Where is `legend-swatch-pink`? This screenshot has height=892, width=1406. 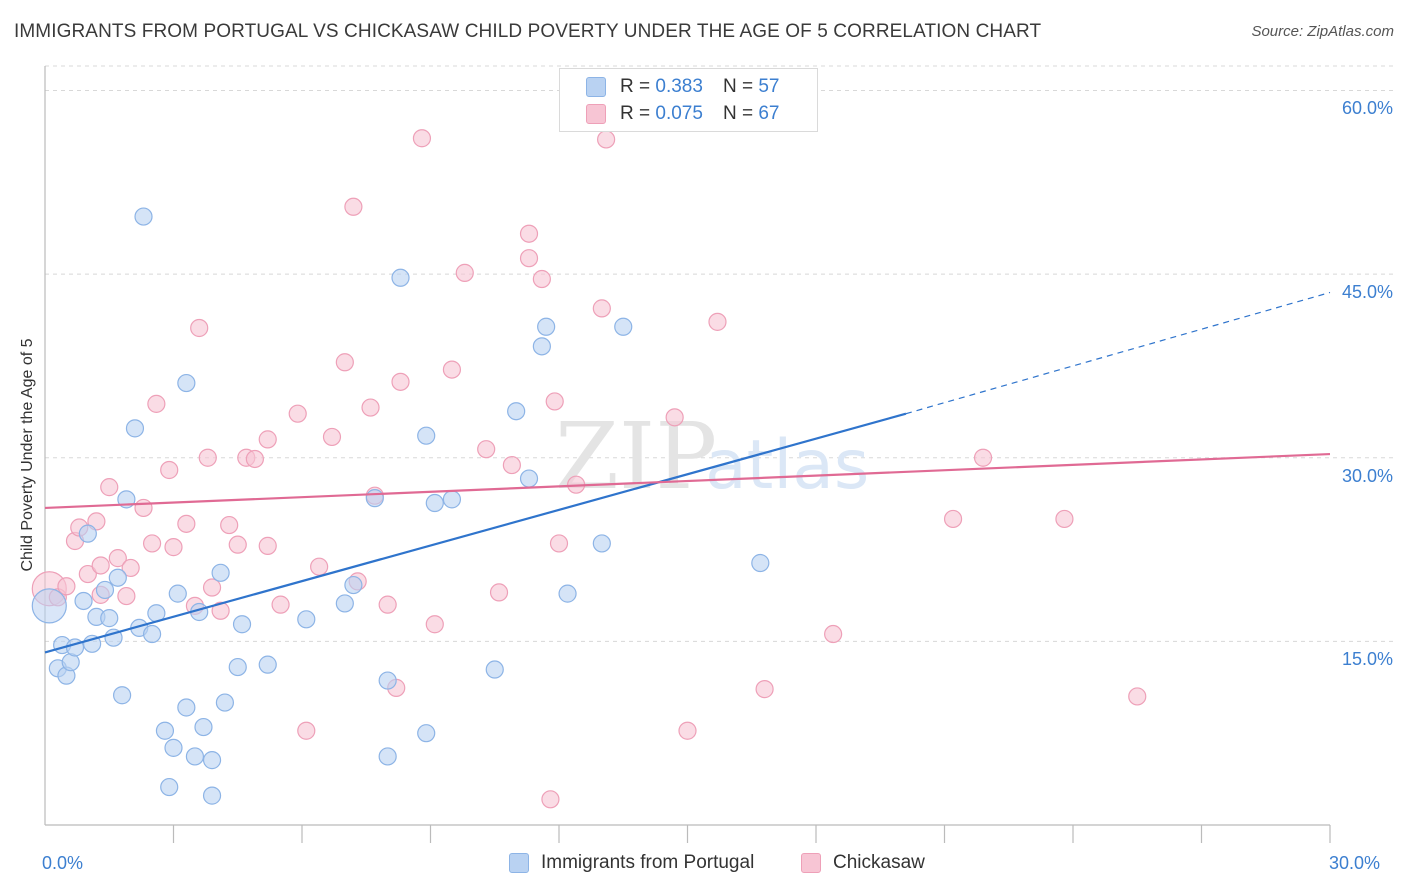
legend-swatch-pink is located at coordinates (596, 114).